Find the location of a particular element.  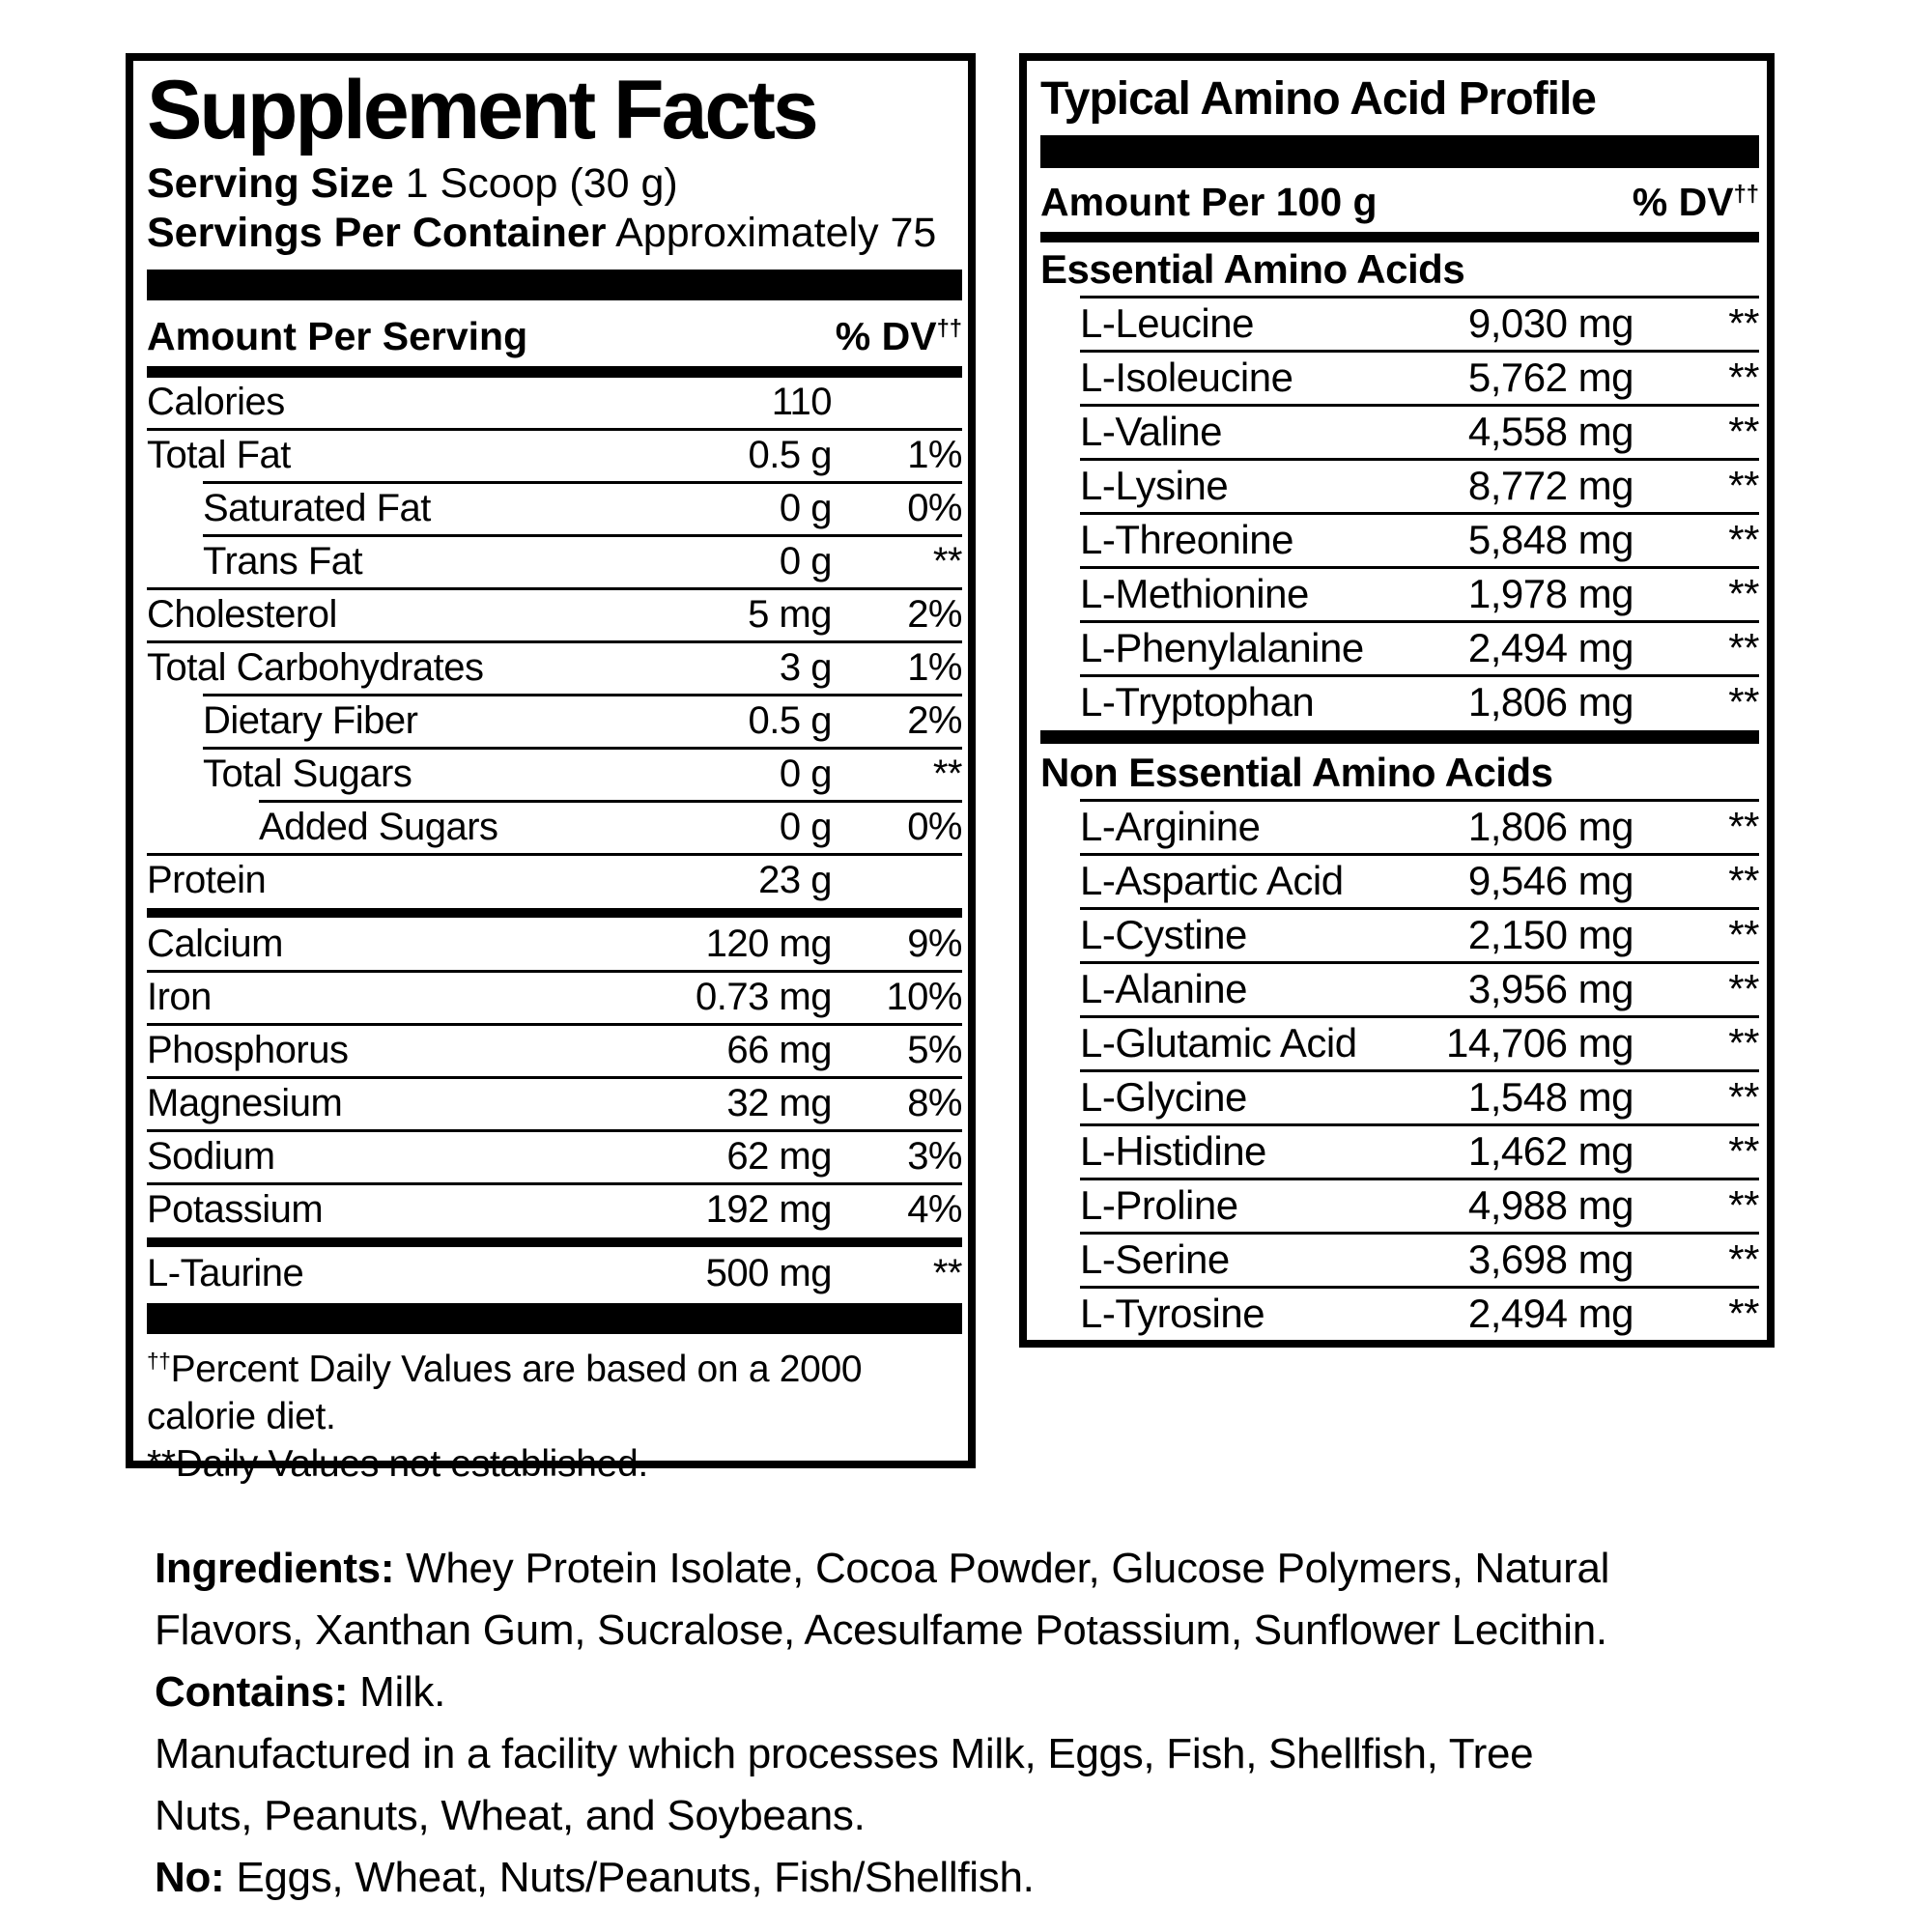

nutrient-row: L-Taurine 500 mg ** is located at coordinates (555, 1274).